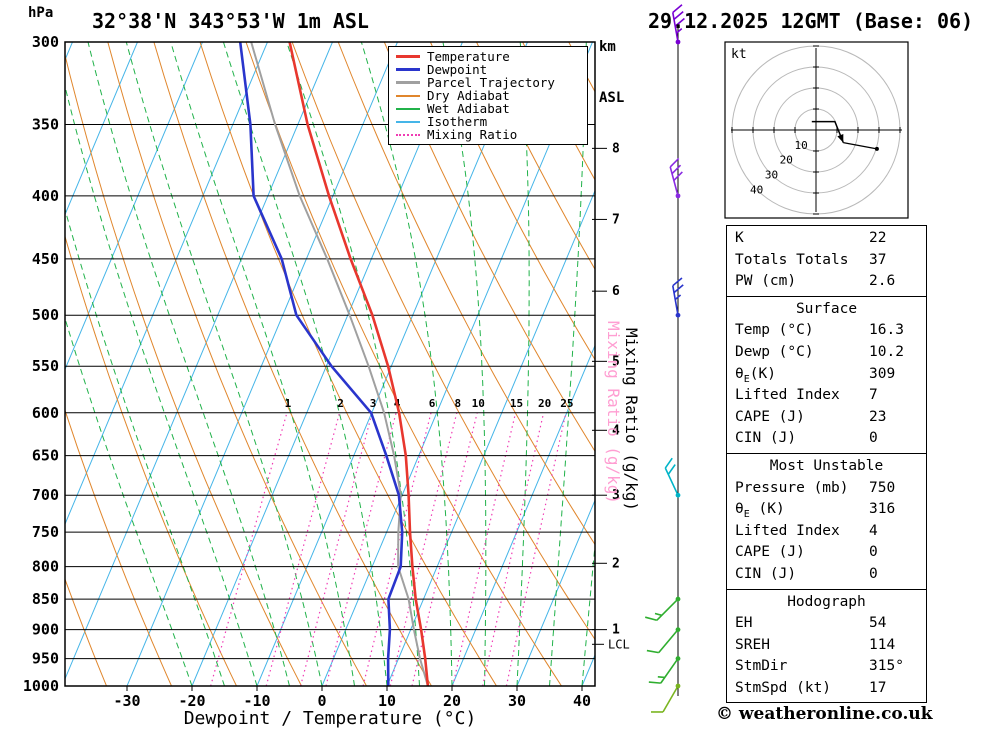 This screenshot has height=733, width=1000. What do you see at coordinates (489, 121) in the screenshot?
I see `legend-item-isotherm: Isotherm` at bounding box center [489, 121].